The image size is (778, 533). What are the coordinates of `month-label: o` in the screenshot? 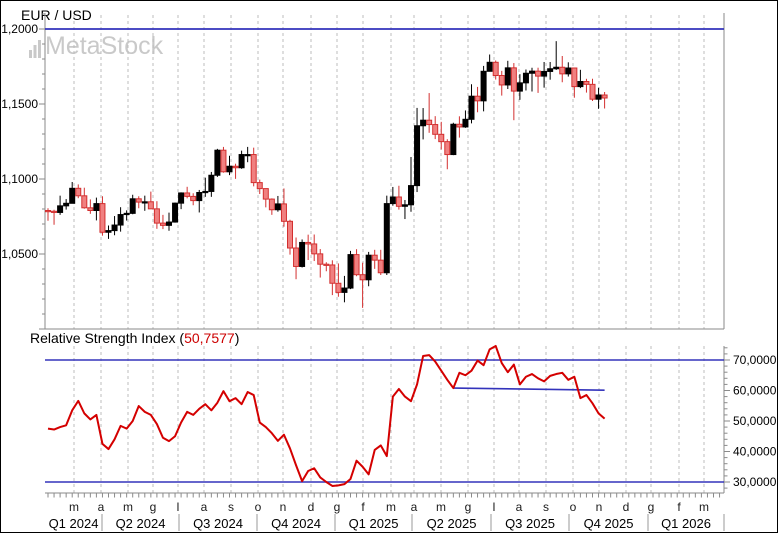 It's located at (258, 507).